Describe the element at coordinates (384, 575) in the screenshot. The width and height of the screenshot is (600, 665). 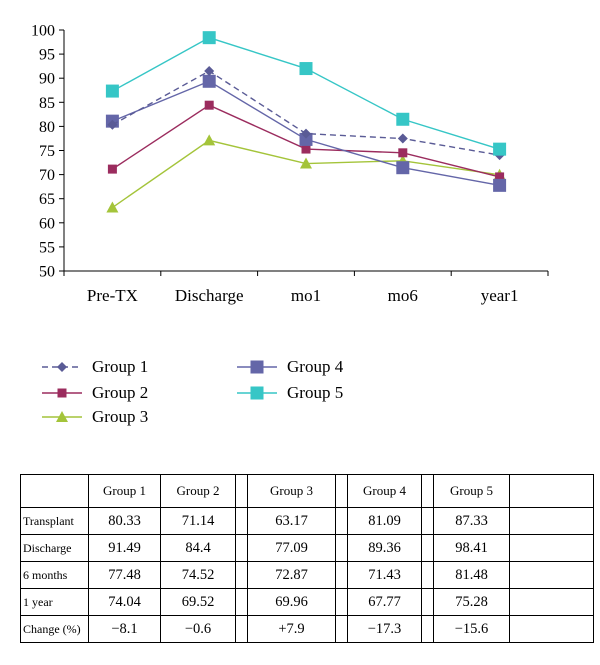
I see `table-cell: 71.43` at that location.